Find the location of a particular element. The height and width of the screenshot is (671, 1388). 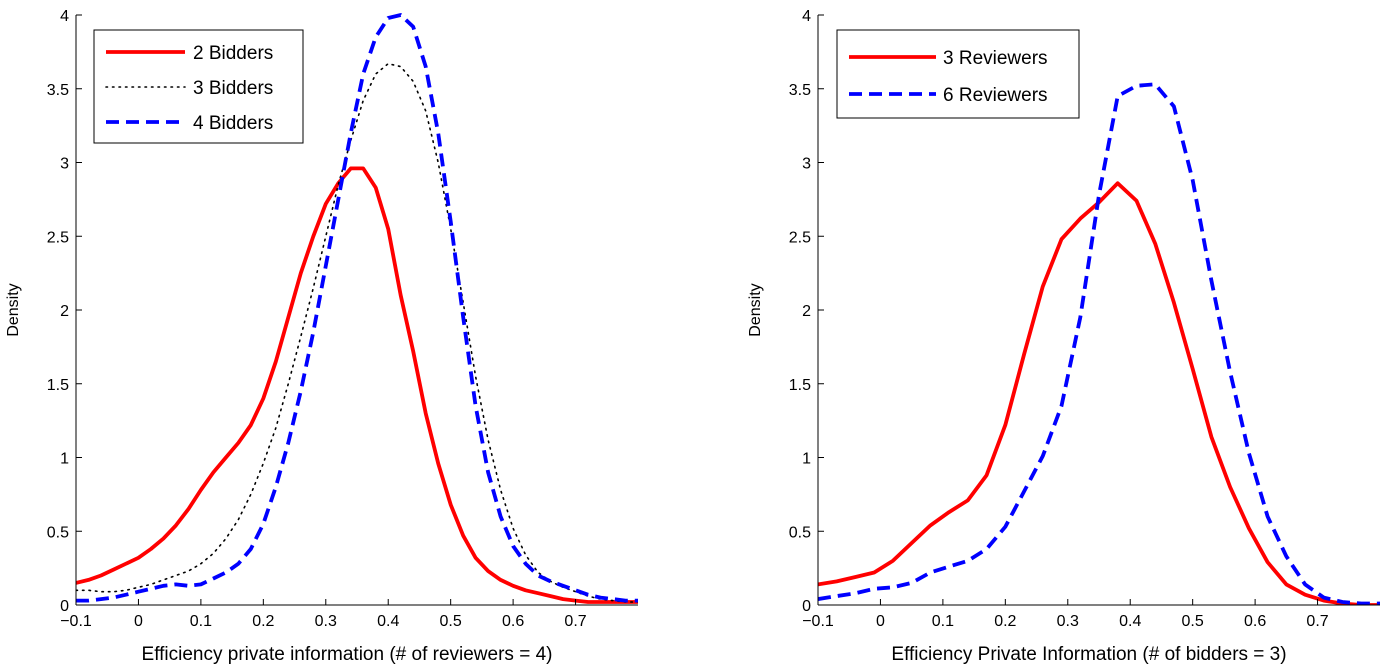

legend-label: 6 Reviewers is located at coordinates (995, 95).